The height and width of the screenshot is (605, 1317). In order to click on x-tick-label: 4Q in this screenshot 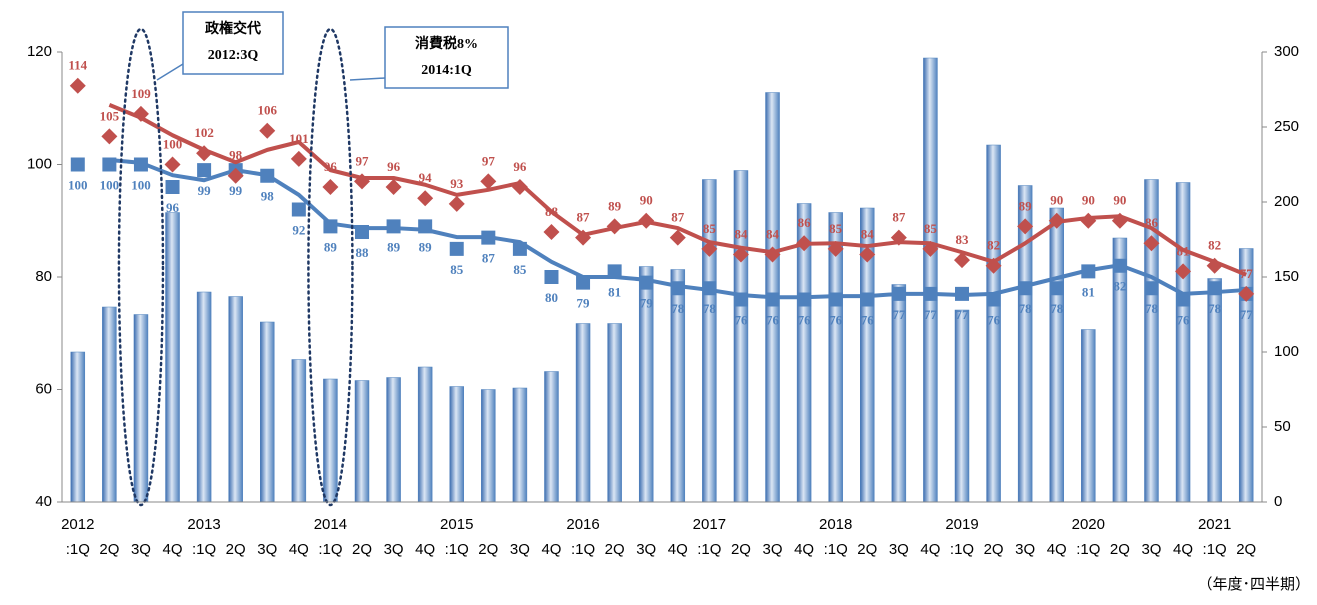, I will do `click(425, 549)`.